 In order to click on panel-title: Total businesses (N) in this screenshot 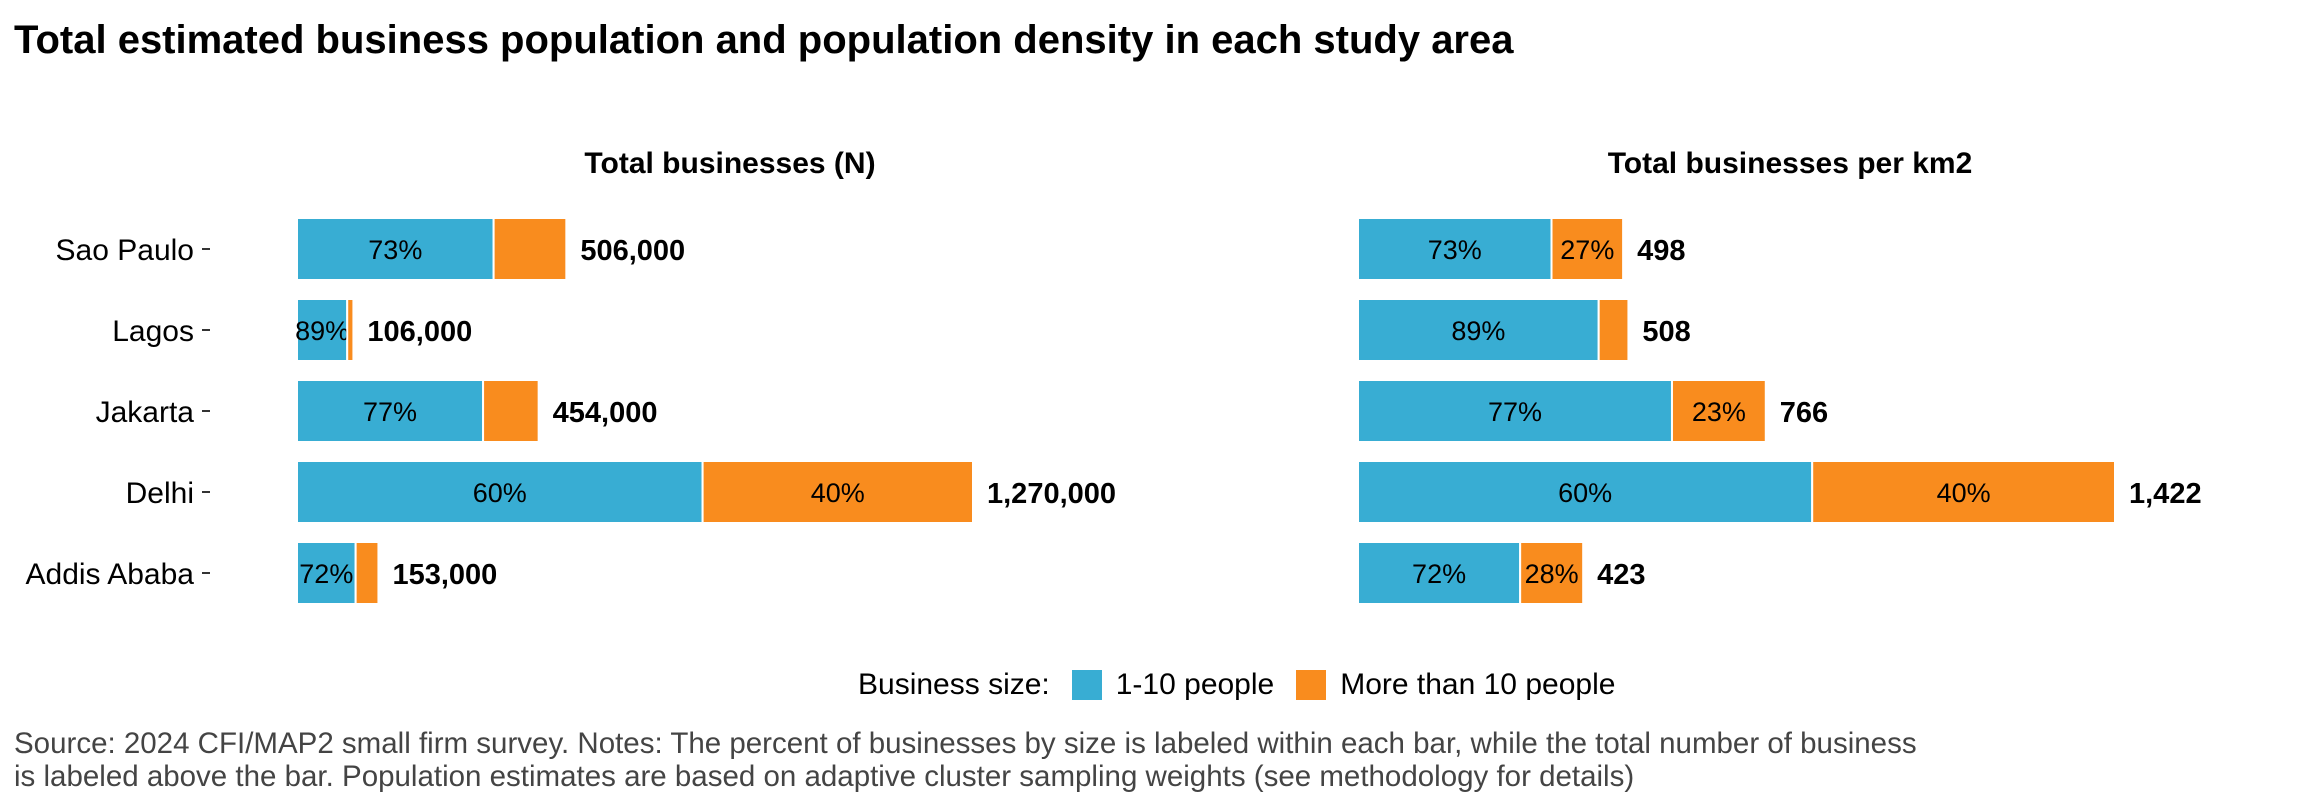, I will do `click(729, 163)`.